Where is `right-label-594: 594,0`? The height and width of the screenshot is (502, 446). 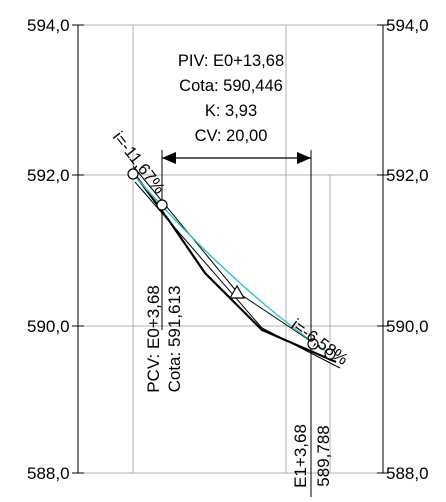 right-label-594: 594,0 is located at coordinates (407, 25).